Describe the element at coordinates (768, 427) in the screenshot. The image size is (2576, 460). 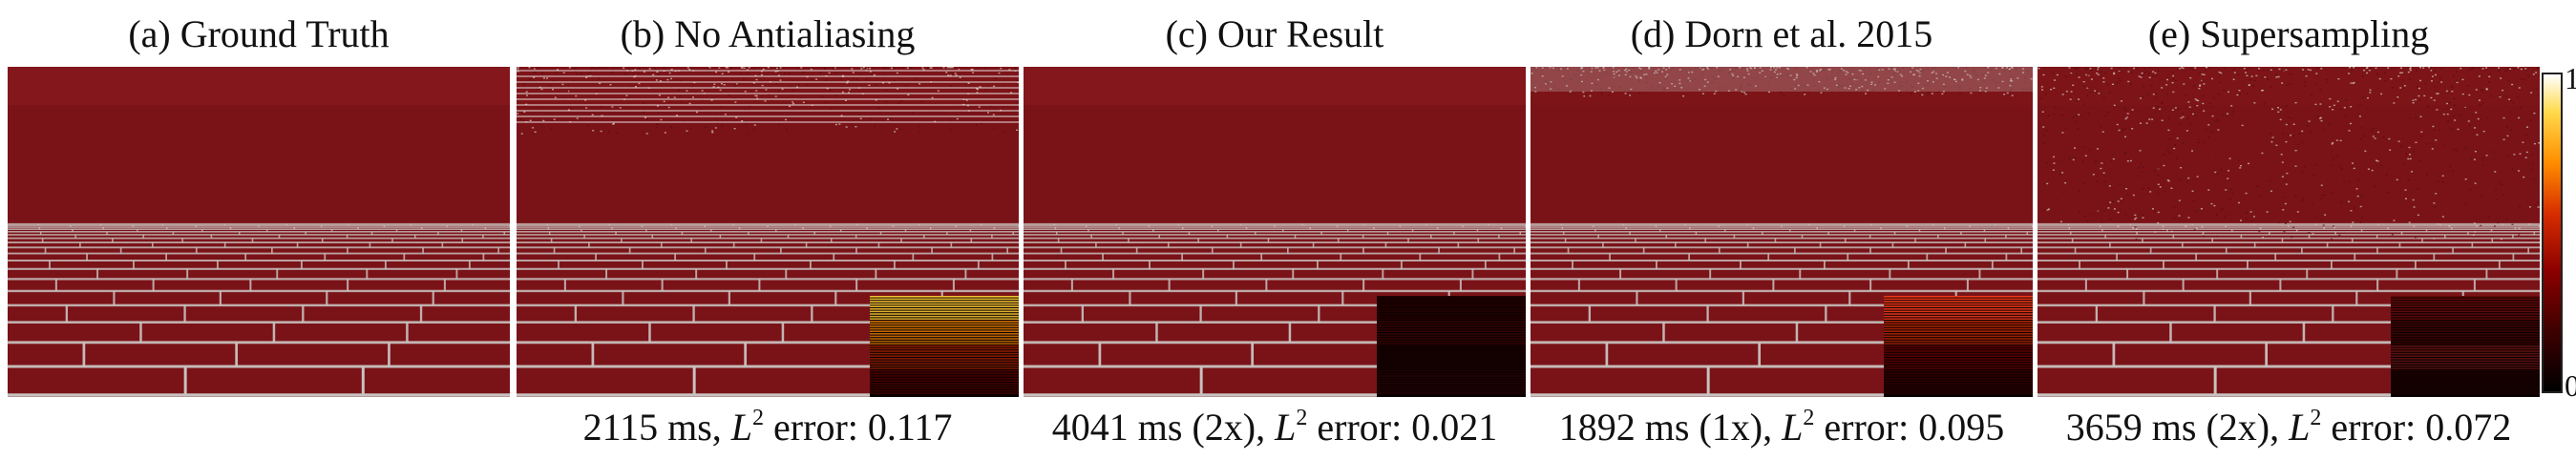
I see `caption-no-antialiasing: 2115 ms, L2 error: 0.117` at that location.